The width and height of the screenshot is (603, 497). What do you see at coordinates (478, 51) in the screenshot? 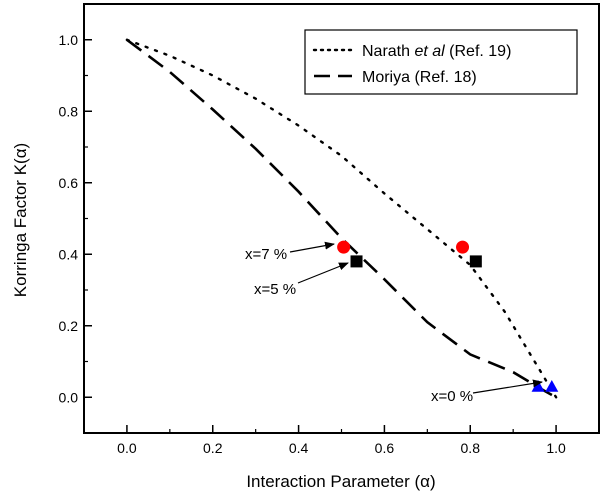
I see `legend-label-narath-suffix: (Ref. 19)` at bounding box center [478, 51].